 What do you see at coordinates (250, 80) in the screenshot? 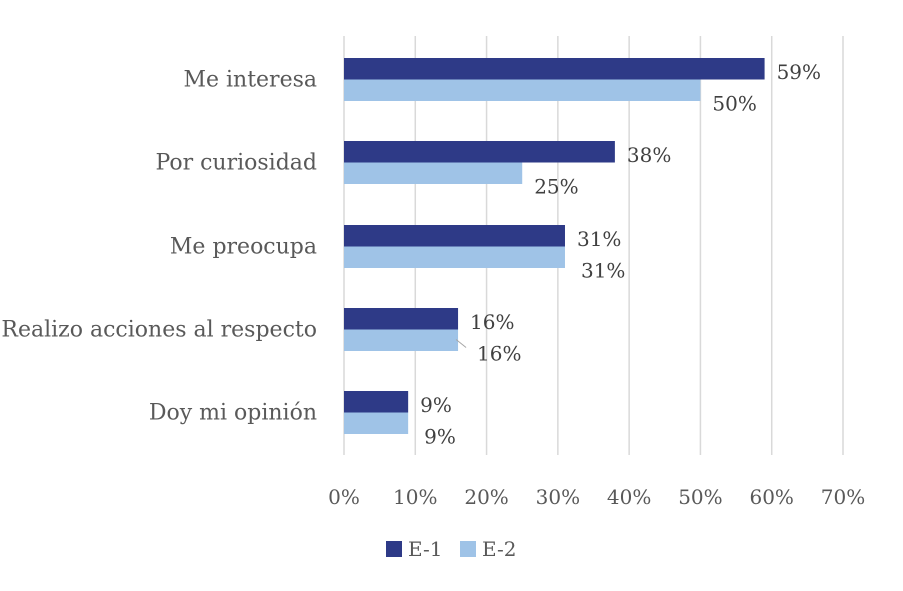
I see `category-label: Me interesa` at bounding box center [250, 80].